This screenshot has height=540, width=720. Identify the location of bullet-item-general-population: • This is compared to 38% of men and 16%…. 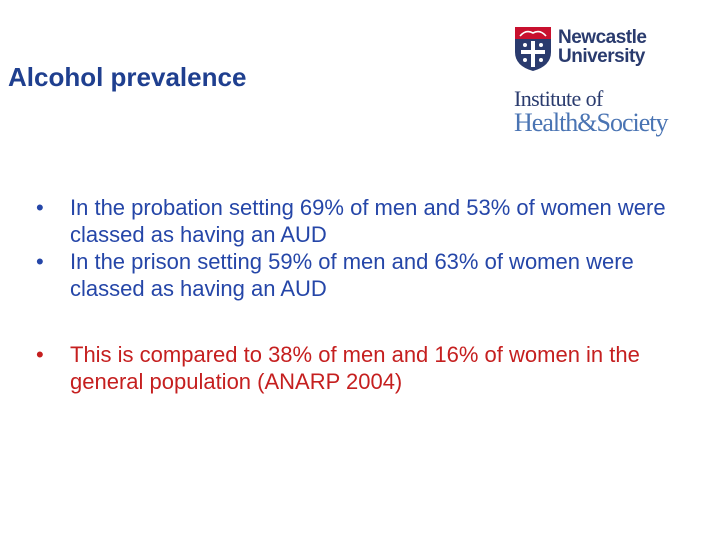
(366, 368).